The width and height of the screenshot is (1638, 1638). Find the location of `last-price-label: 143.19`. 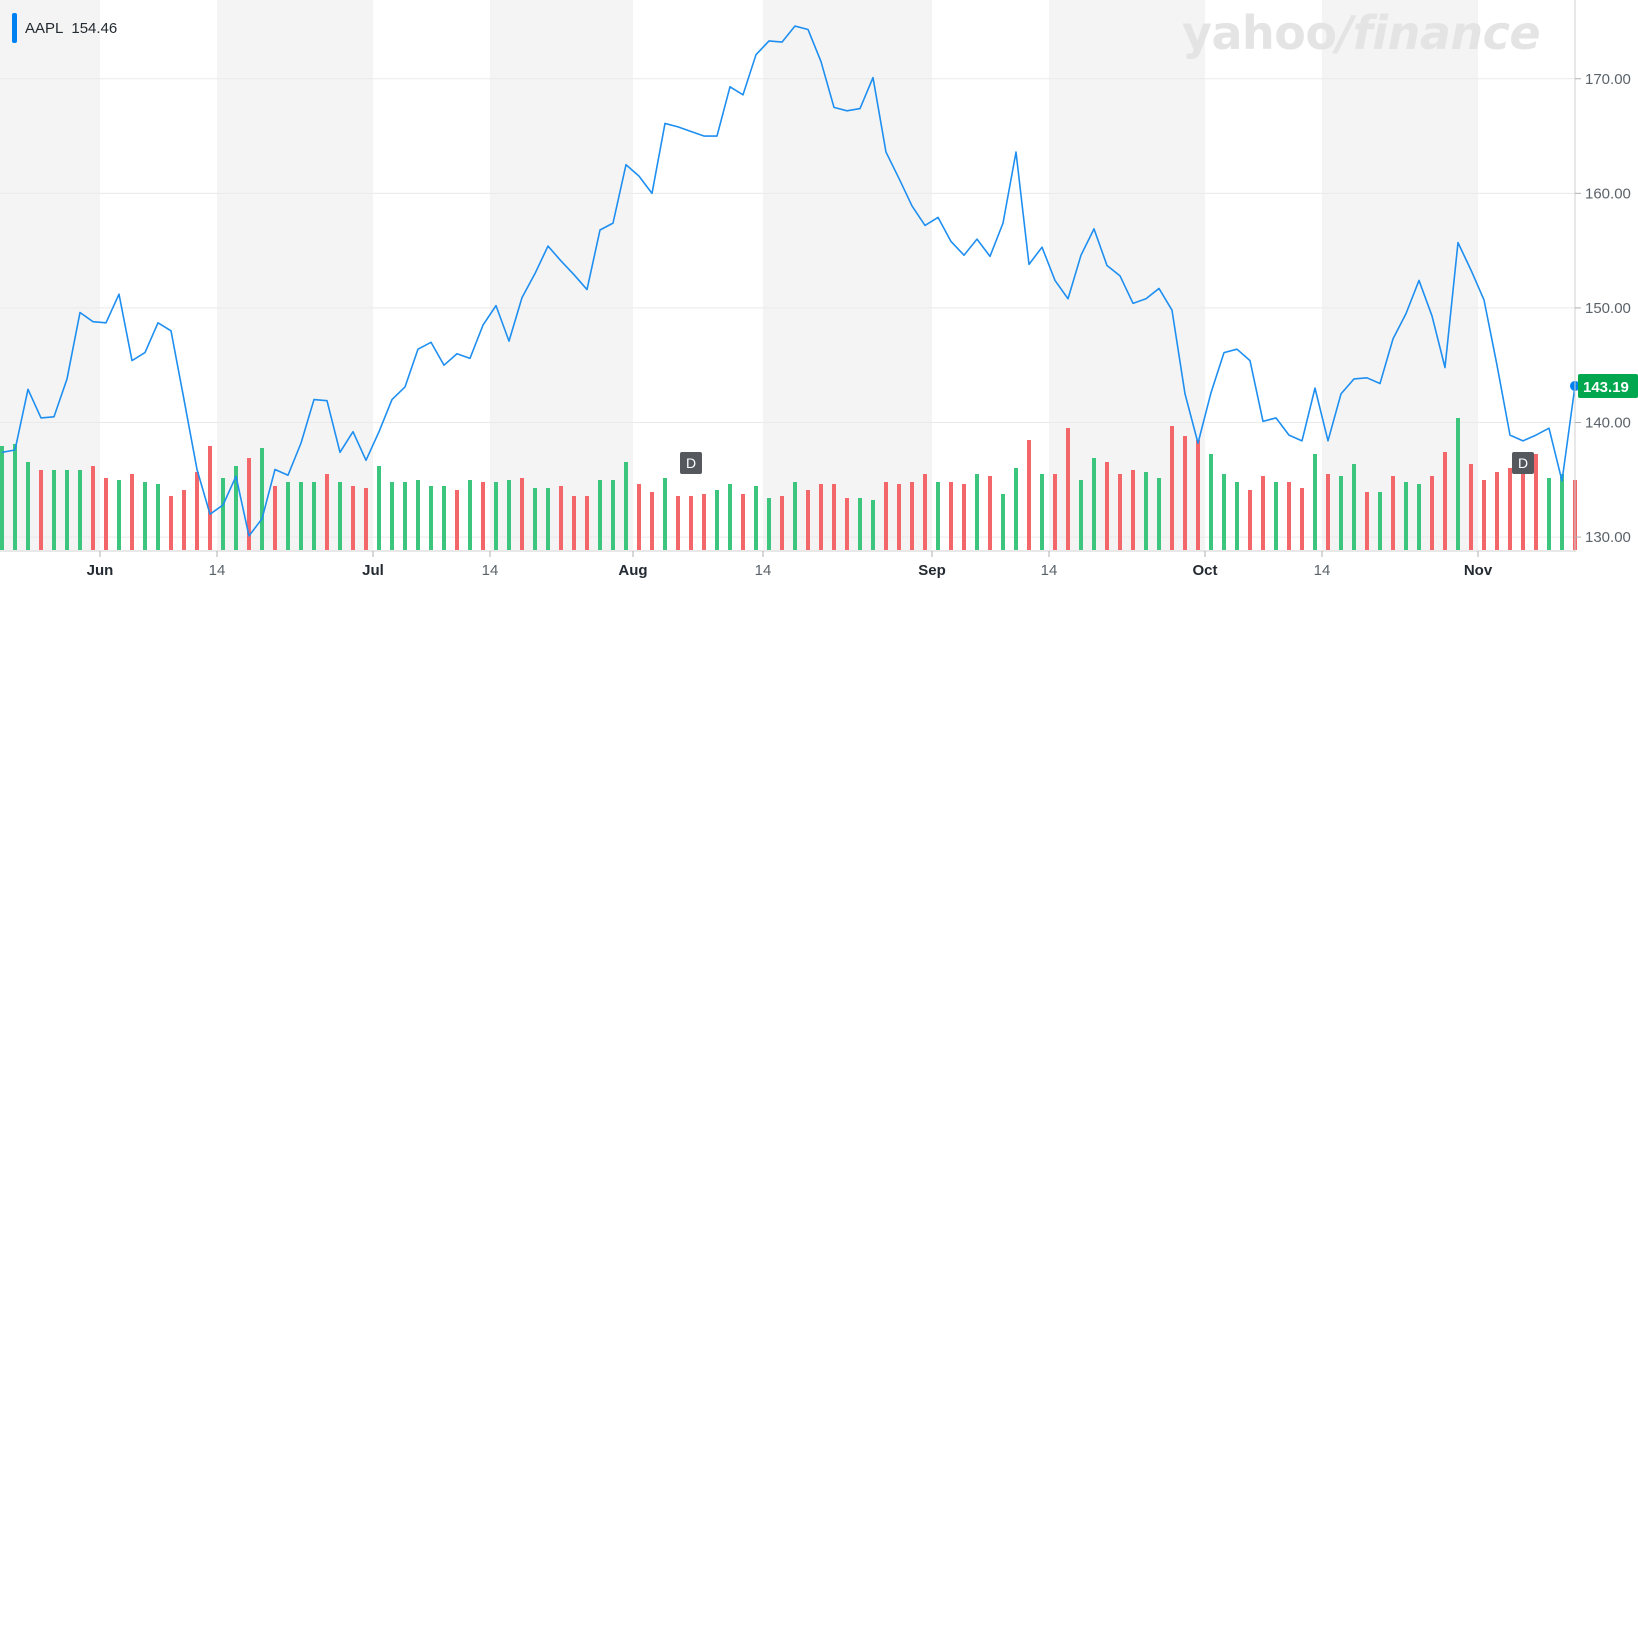

last-price-label: 143.19 is located at coordinates (1606, 387).